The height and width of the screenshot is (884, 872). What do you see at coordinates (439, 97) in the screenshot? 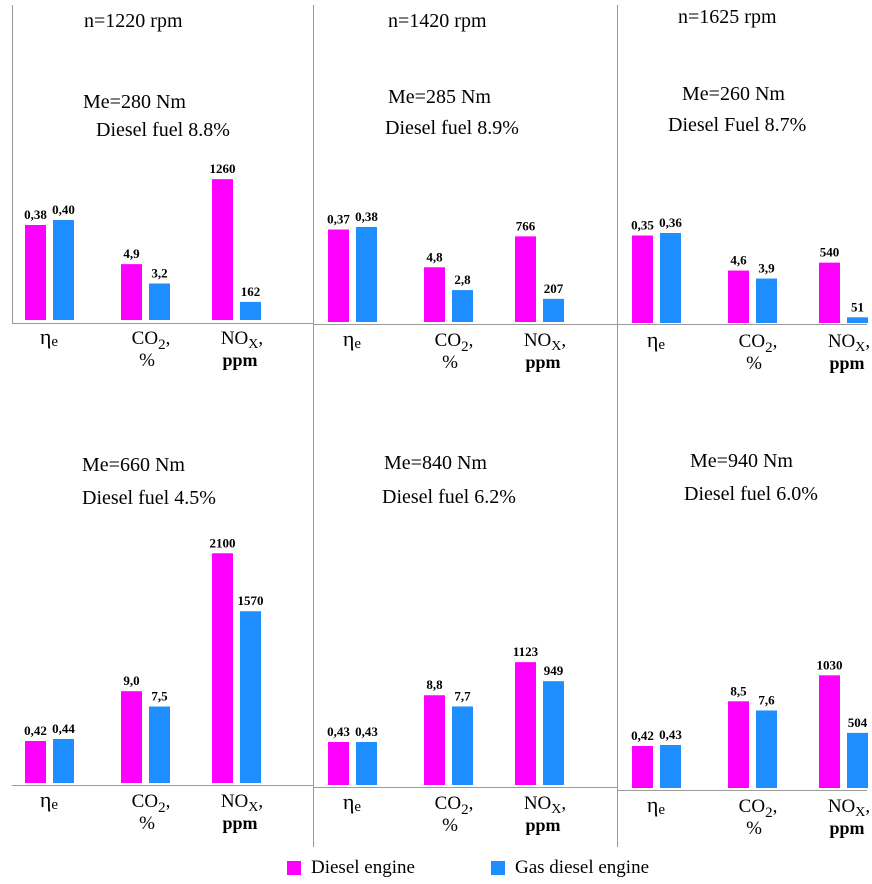
I see `panel-2-torque: Me=285 Nm` at bounding box center [439, 97].